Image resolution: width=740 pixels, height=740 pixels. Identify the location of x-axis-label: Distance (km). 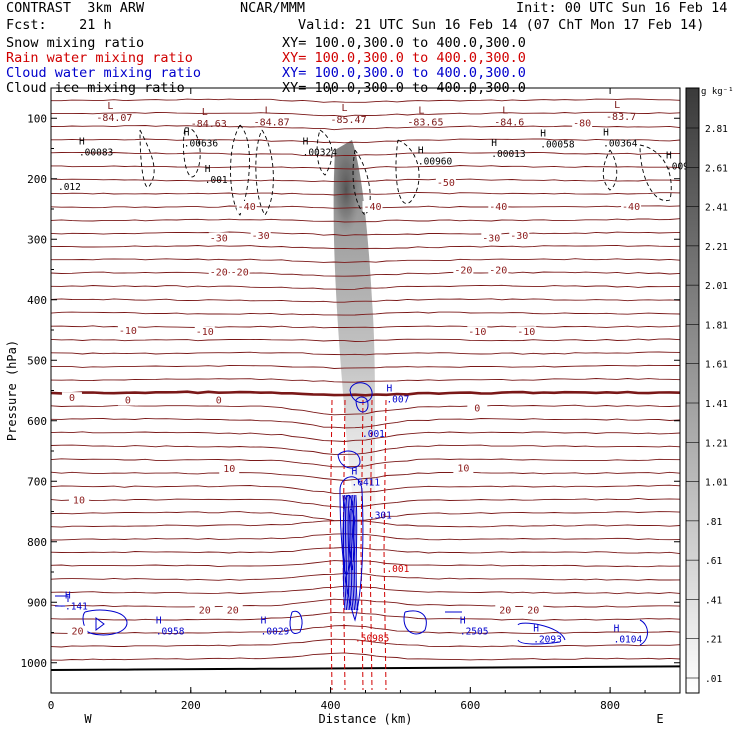
(366, 719).